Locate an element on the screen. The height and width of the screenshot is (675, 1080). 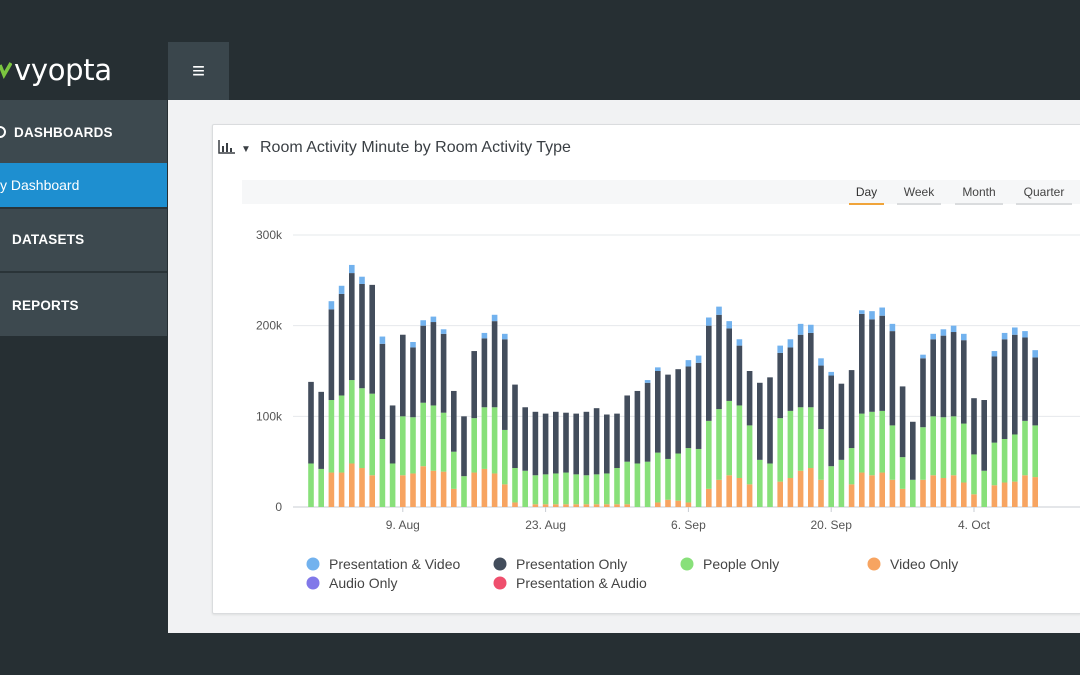
sidebar-item-dashboards: DASHBOARDS is located at coordinates (83, 132).